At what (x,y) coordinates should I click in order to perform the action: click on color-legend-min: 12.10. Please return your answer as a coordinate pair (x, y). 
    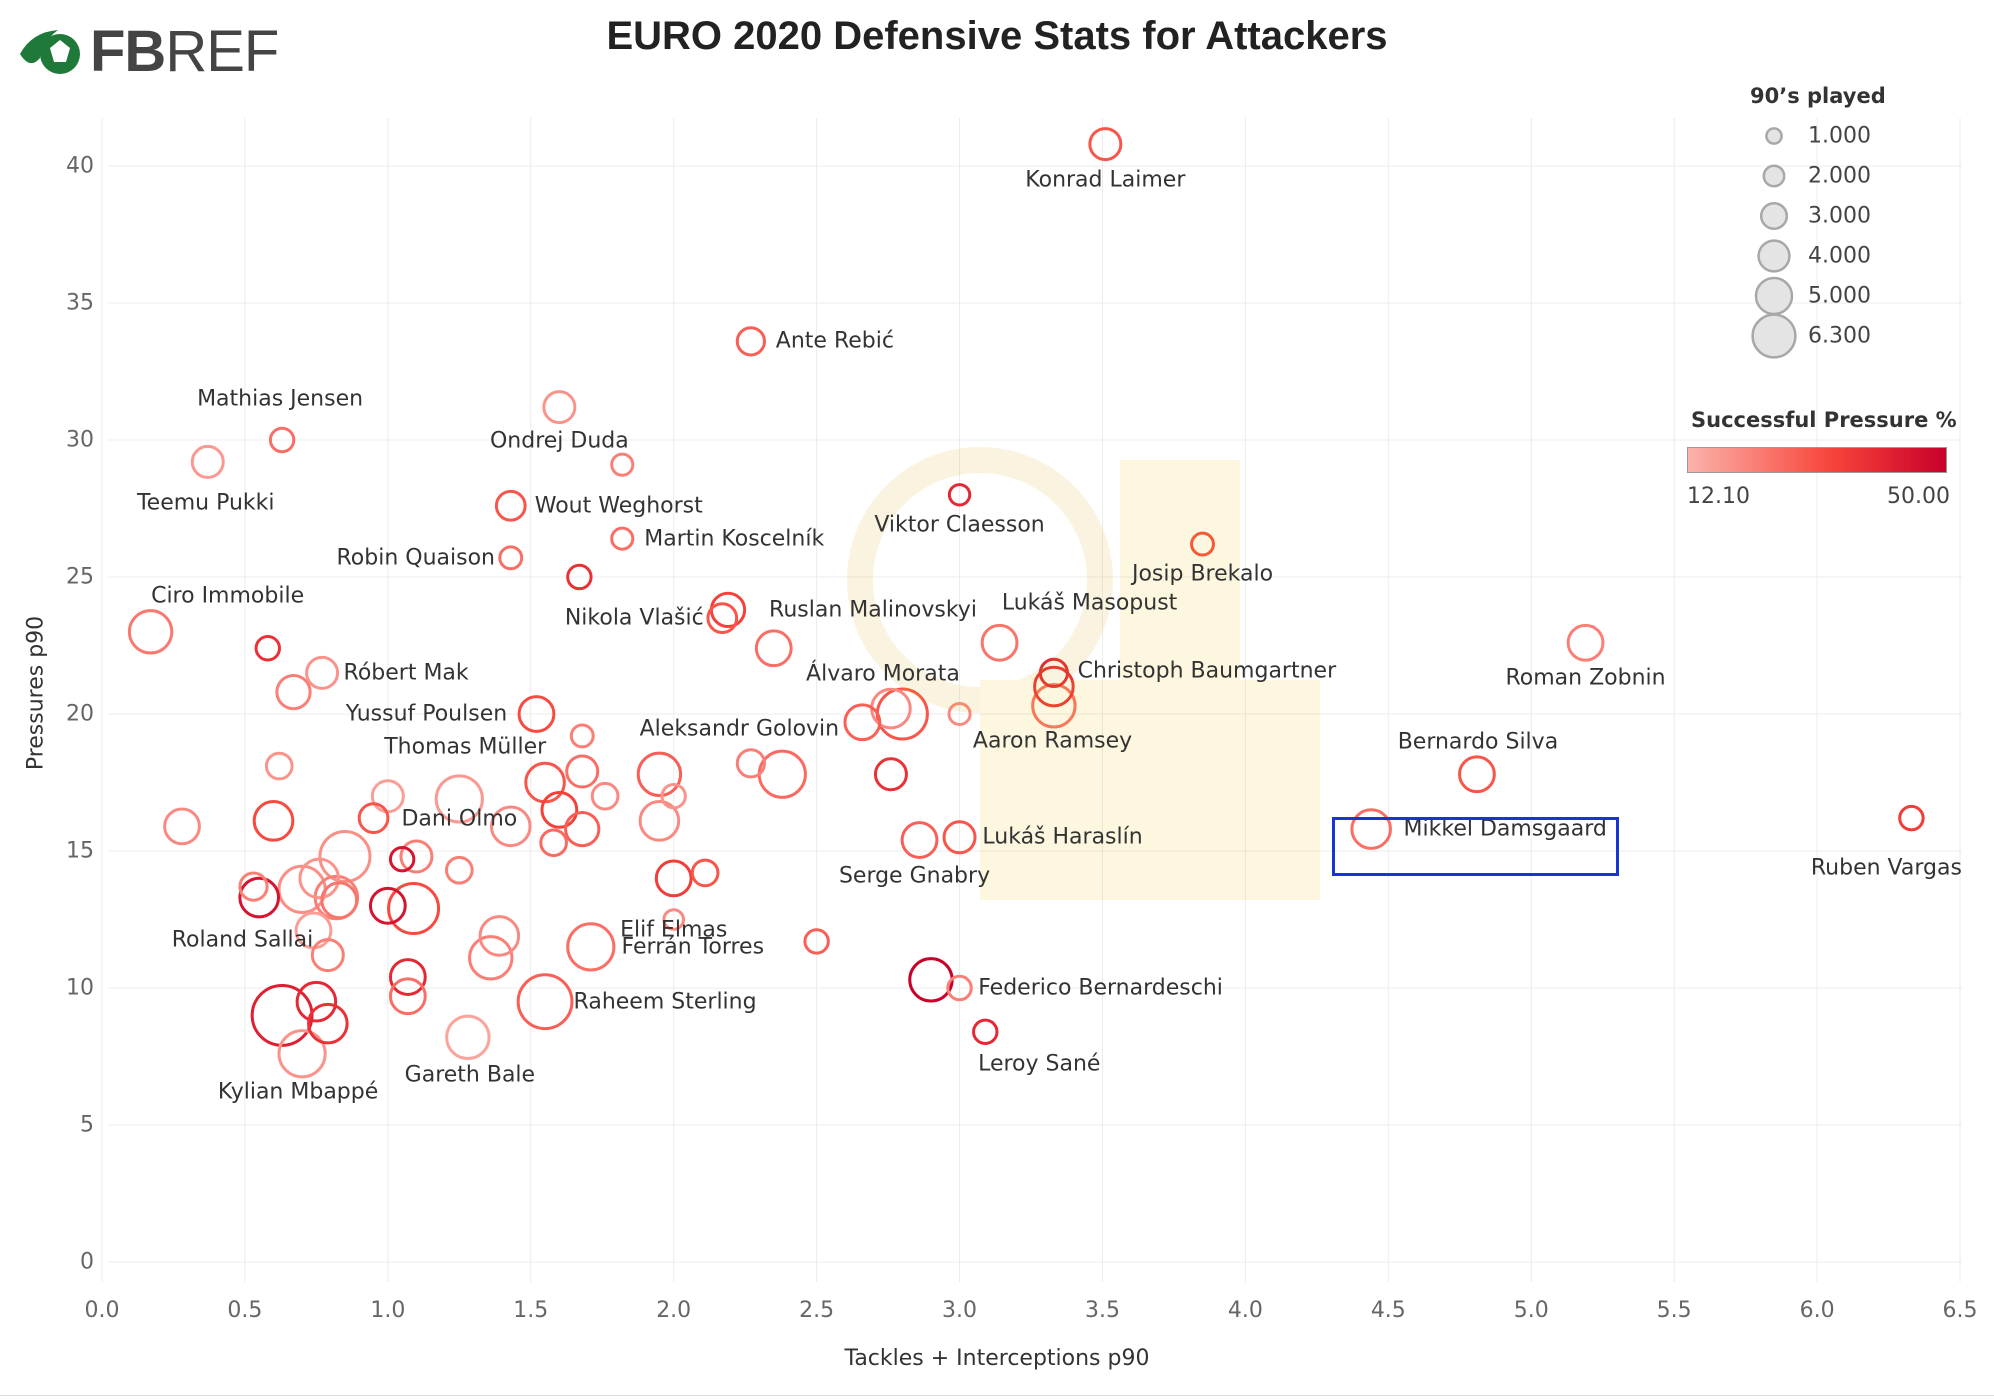
    Looking at the image, I should click on (1718, 496).